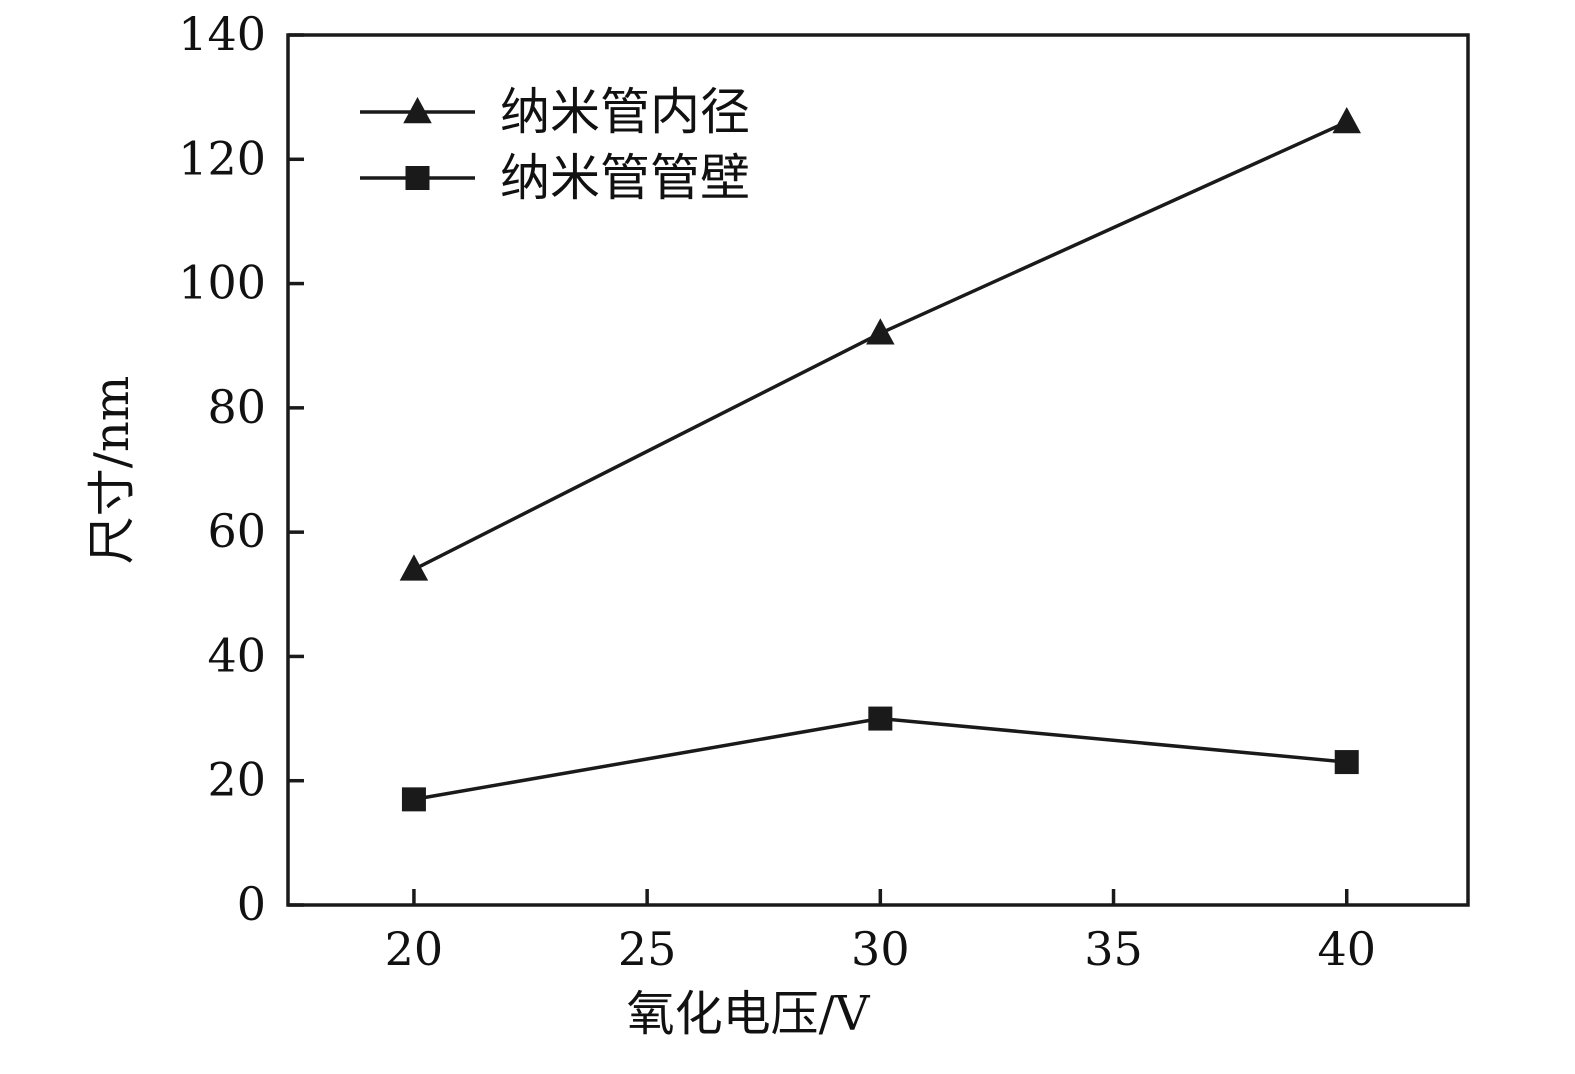 Image resolution: width=1575 pixels, height=1074 pixels. What do you see at coordinates (1346, 949) in the screenshot?
I see `x-tick-label: 40` at bounding box center [1346, 949].